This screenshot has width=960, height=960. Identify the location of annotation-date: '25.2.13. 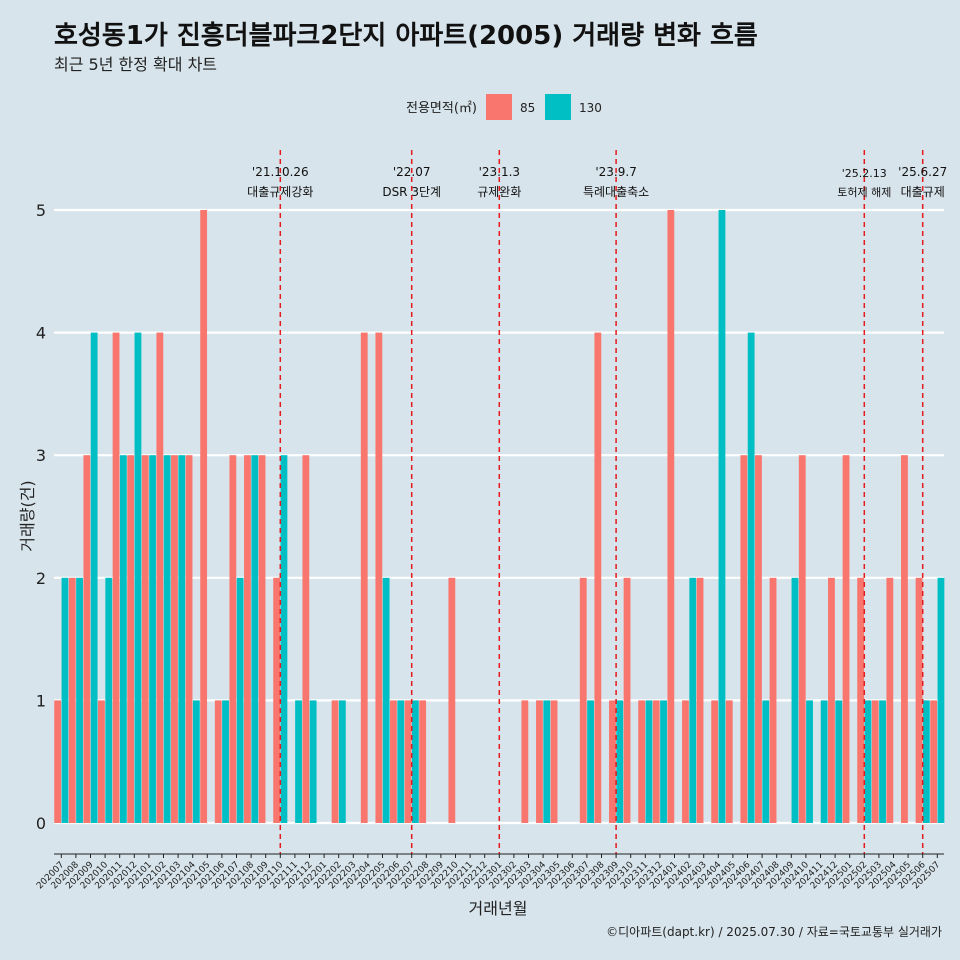
(864, 173).